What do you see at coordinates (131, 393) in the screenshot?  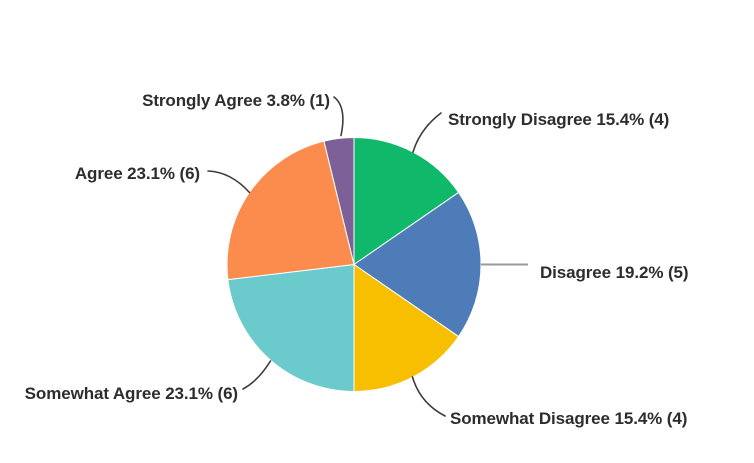 I see `slice-label-somewhat-agree: Somewhat Agree 23.1% (6)` at bounding box center [131, 393].